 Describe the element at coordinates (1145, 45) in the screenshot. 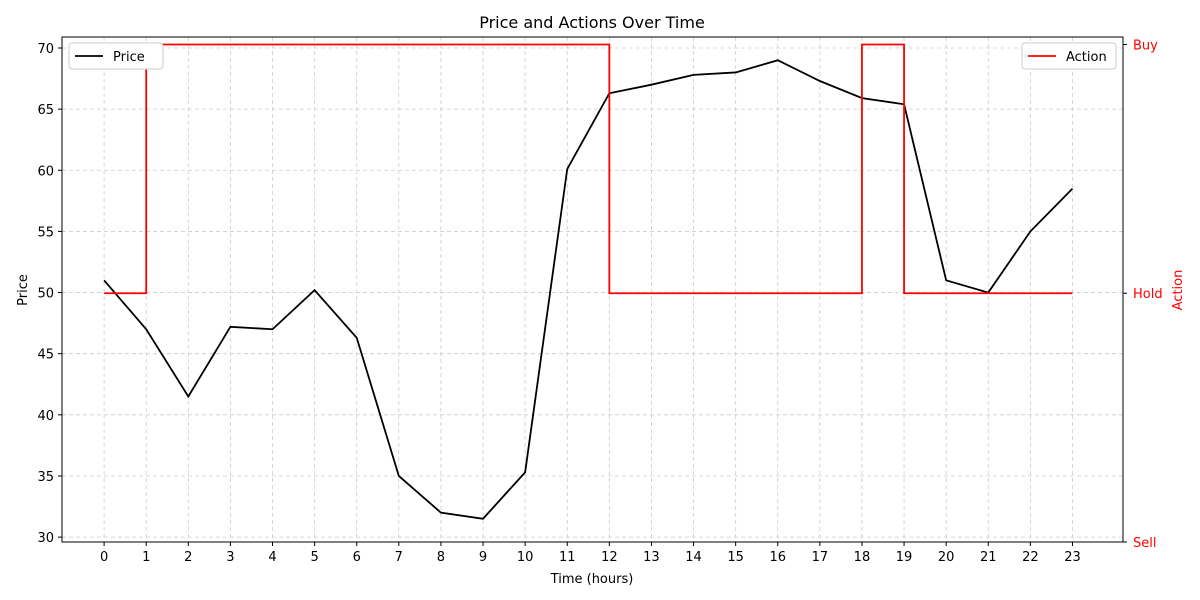

I see `y2-tick-label: Buy` at that location.